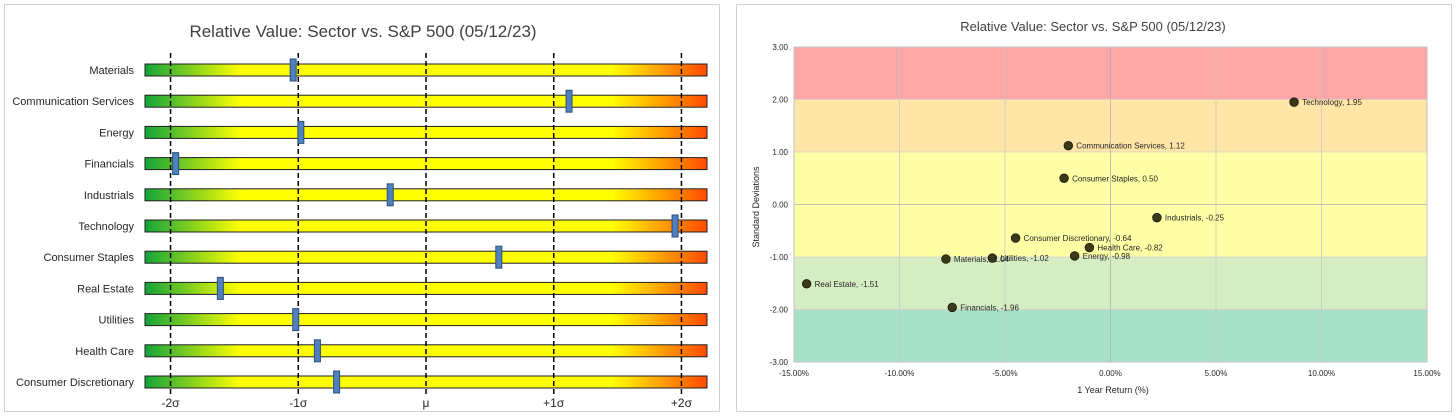 This screenshot has width=1456, height=416. What do you see at coordinates (89, 258) in the screenshot?
I see `sector-label: Consumer Staples` at bounding box center [89, 258].